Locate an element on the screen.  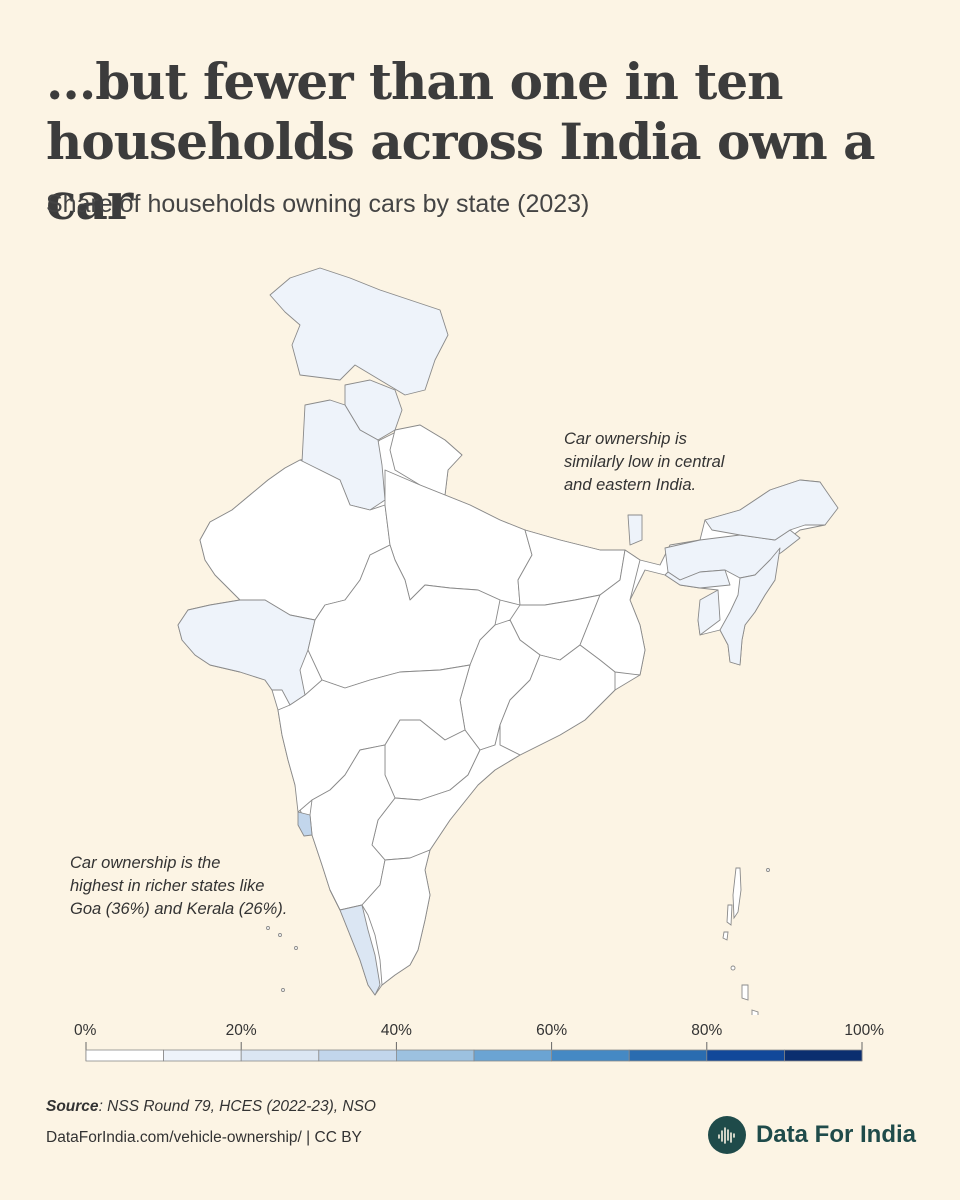
state-assam is located at coordinates (732, 555).